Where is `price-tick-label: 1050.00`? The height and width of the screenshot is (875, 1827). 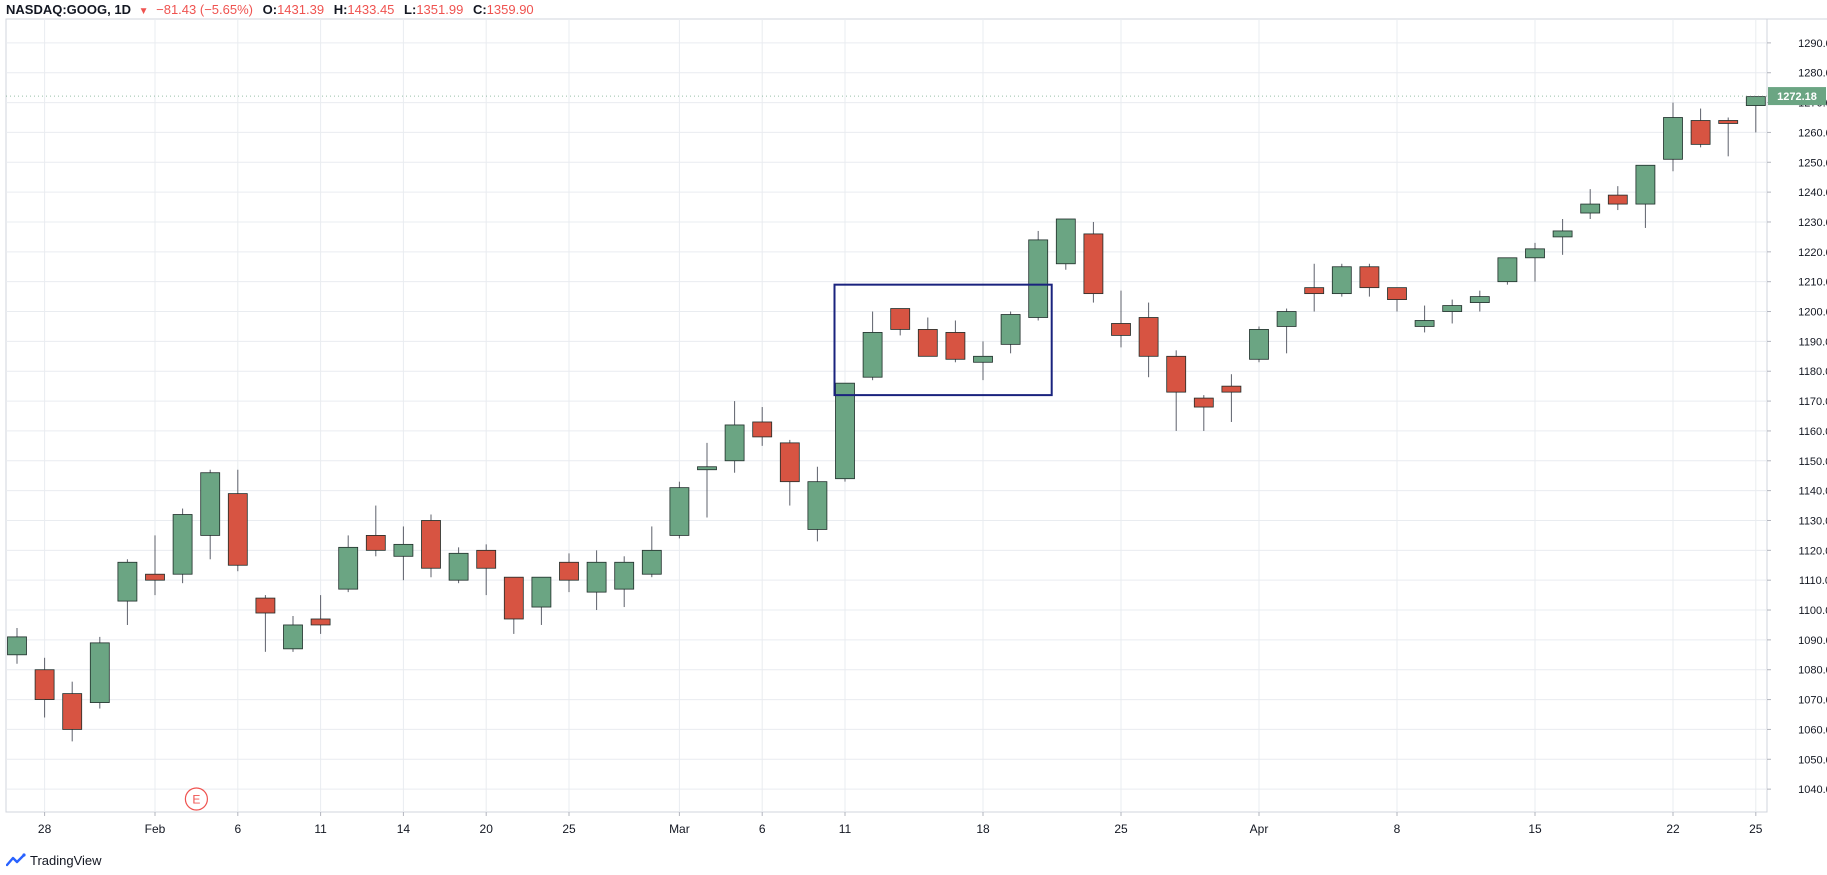 price-tick-label: 1050.00 is located at coordinates (1812, 760).